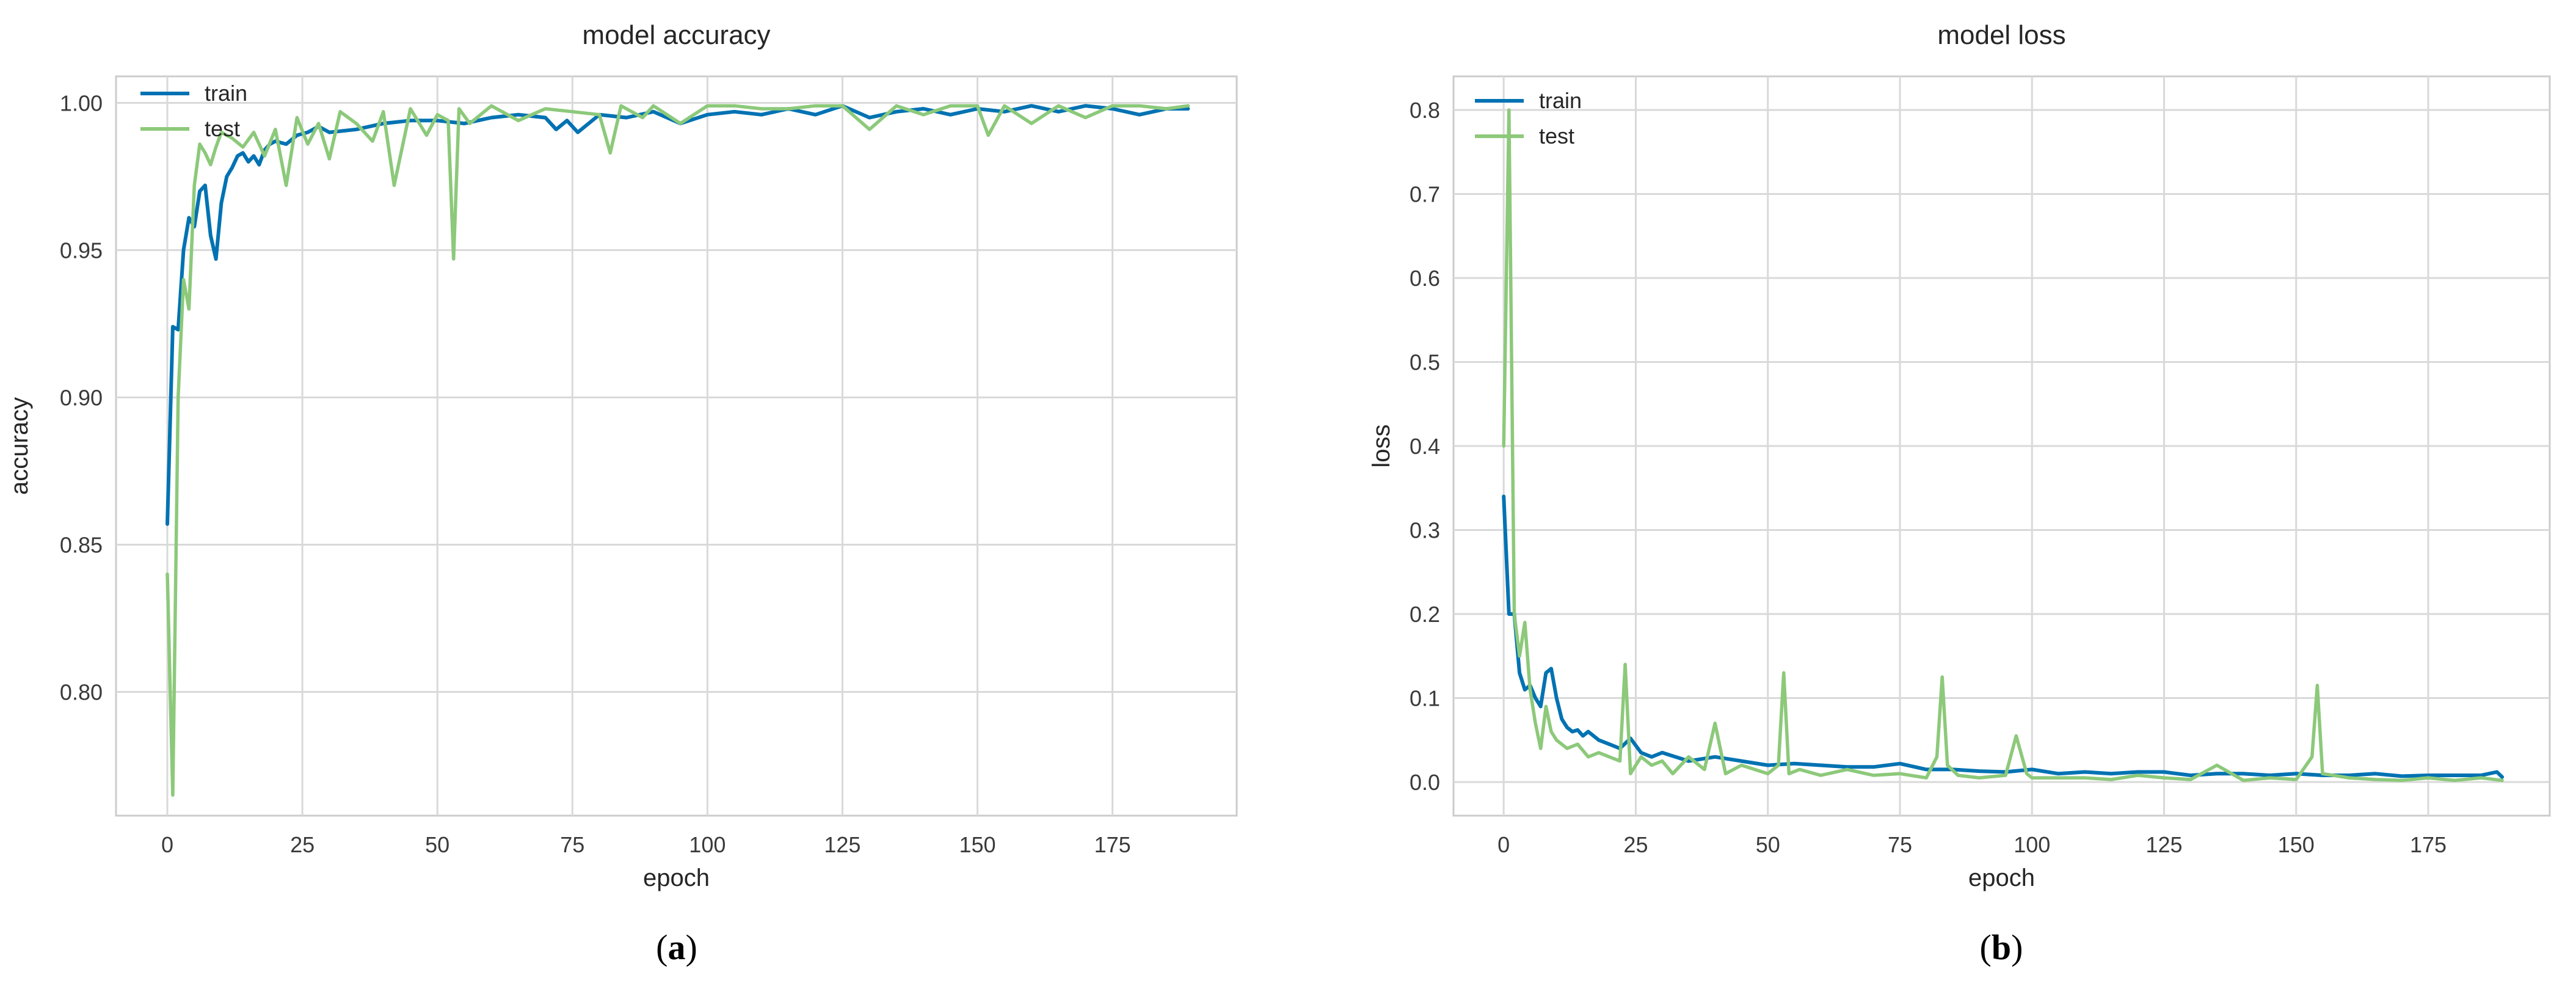  What do you see at coordinates (1425, 194) in the screenshot?
I see `y-tick-label: 0.7` at bounding box center [1425, 194].